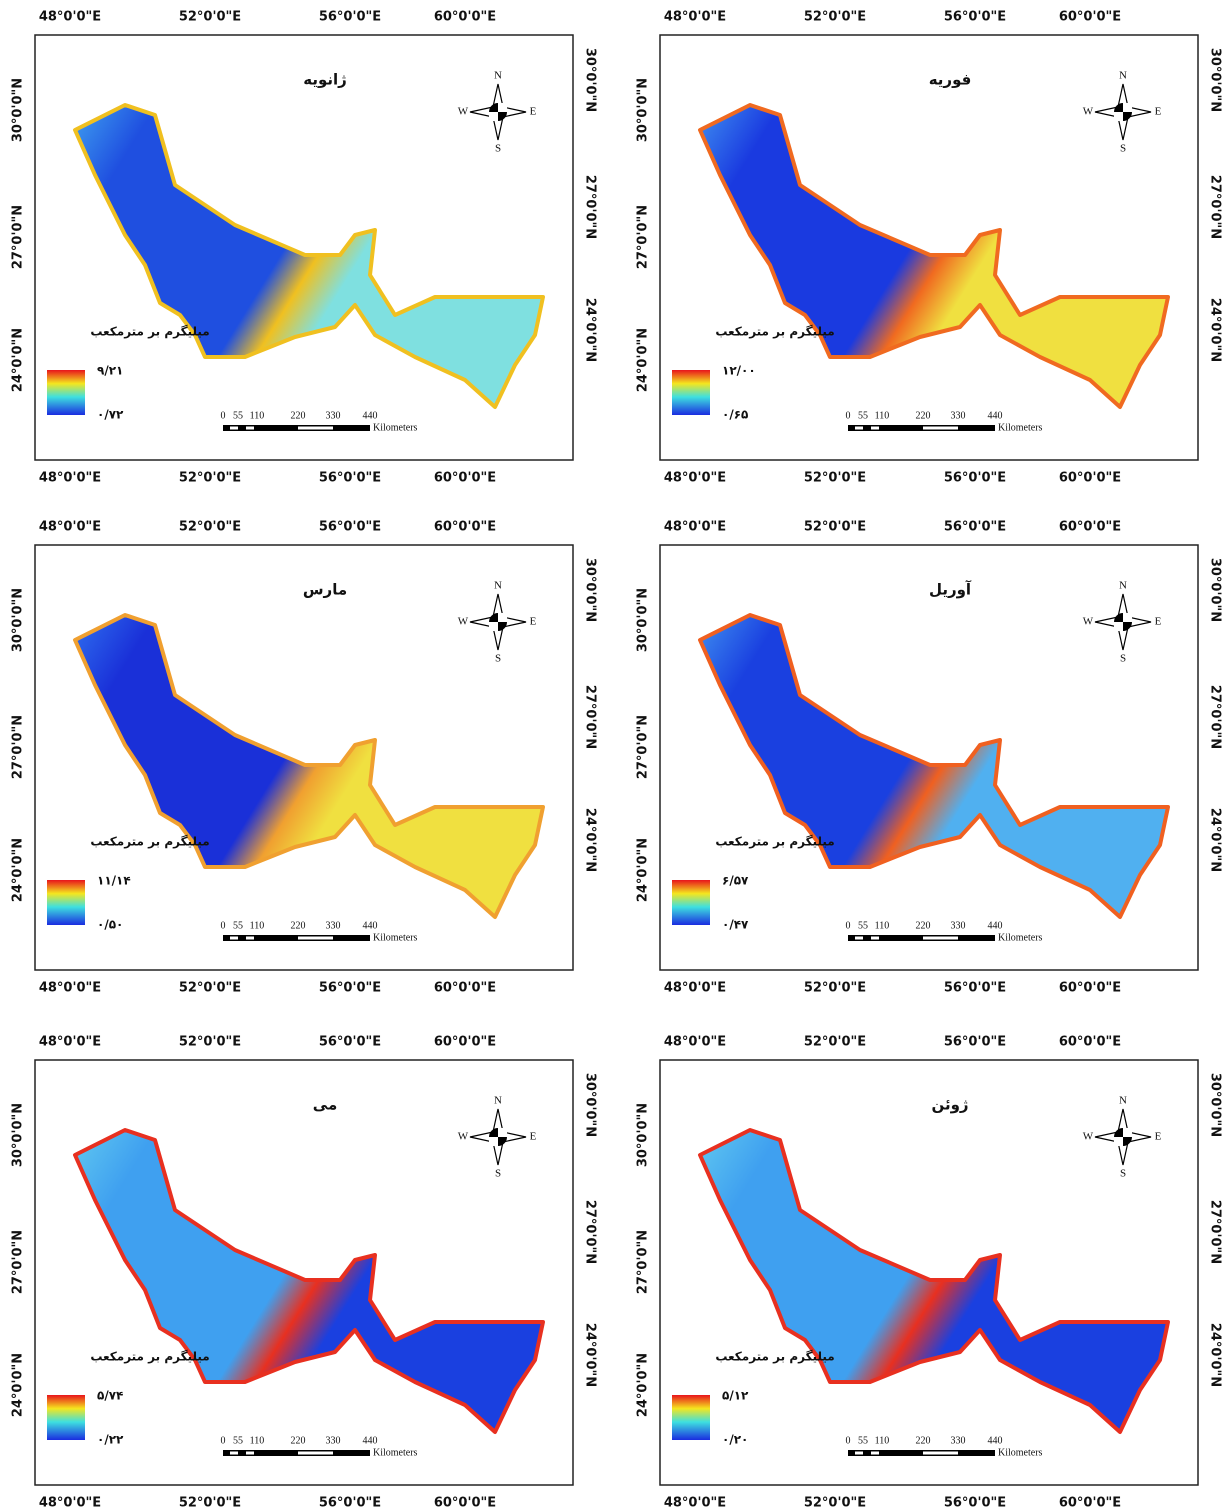  What do you see at coordinates (325, 590) in the screenshot?
I see `map-title: مارس` at bounding box center [325, 590].